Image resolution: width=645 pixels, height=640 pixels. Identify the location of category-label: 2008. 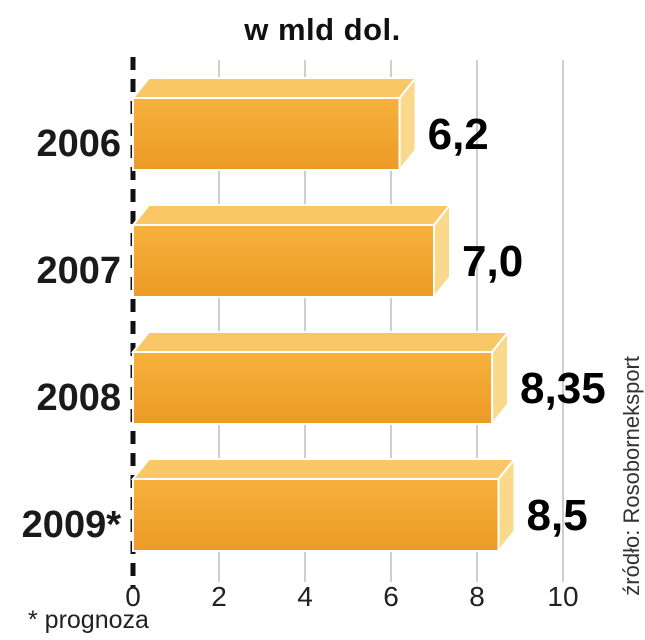
(78, 398).